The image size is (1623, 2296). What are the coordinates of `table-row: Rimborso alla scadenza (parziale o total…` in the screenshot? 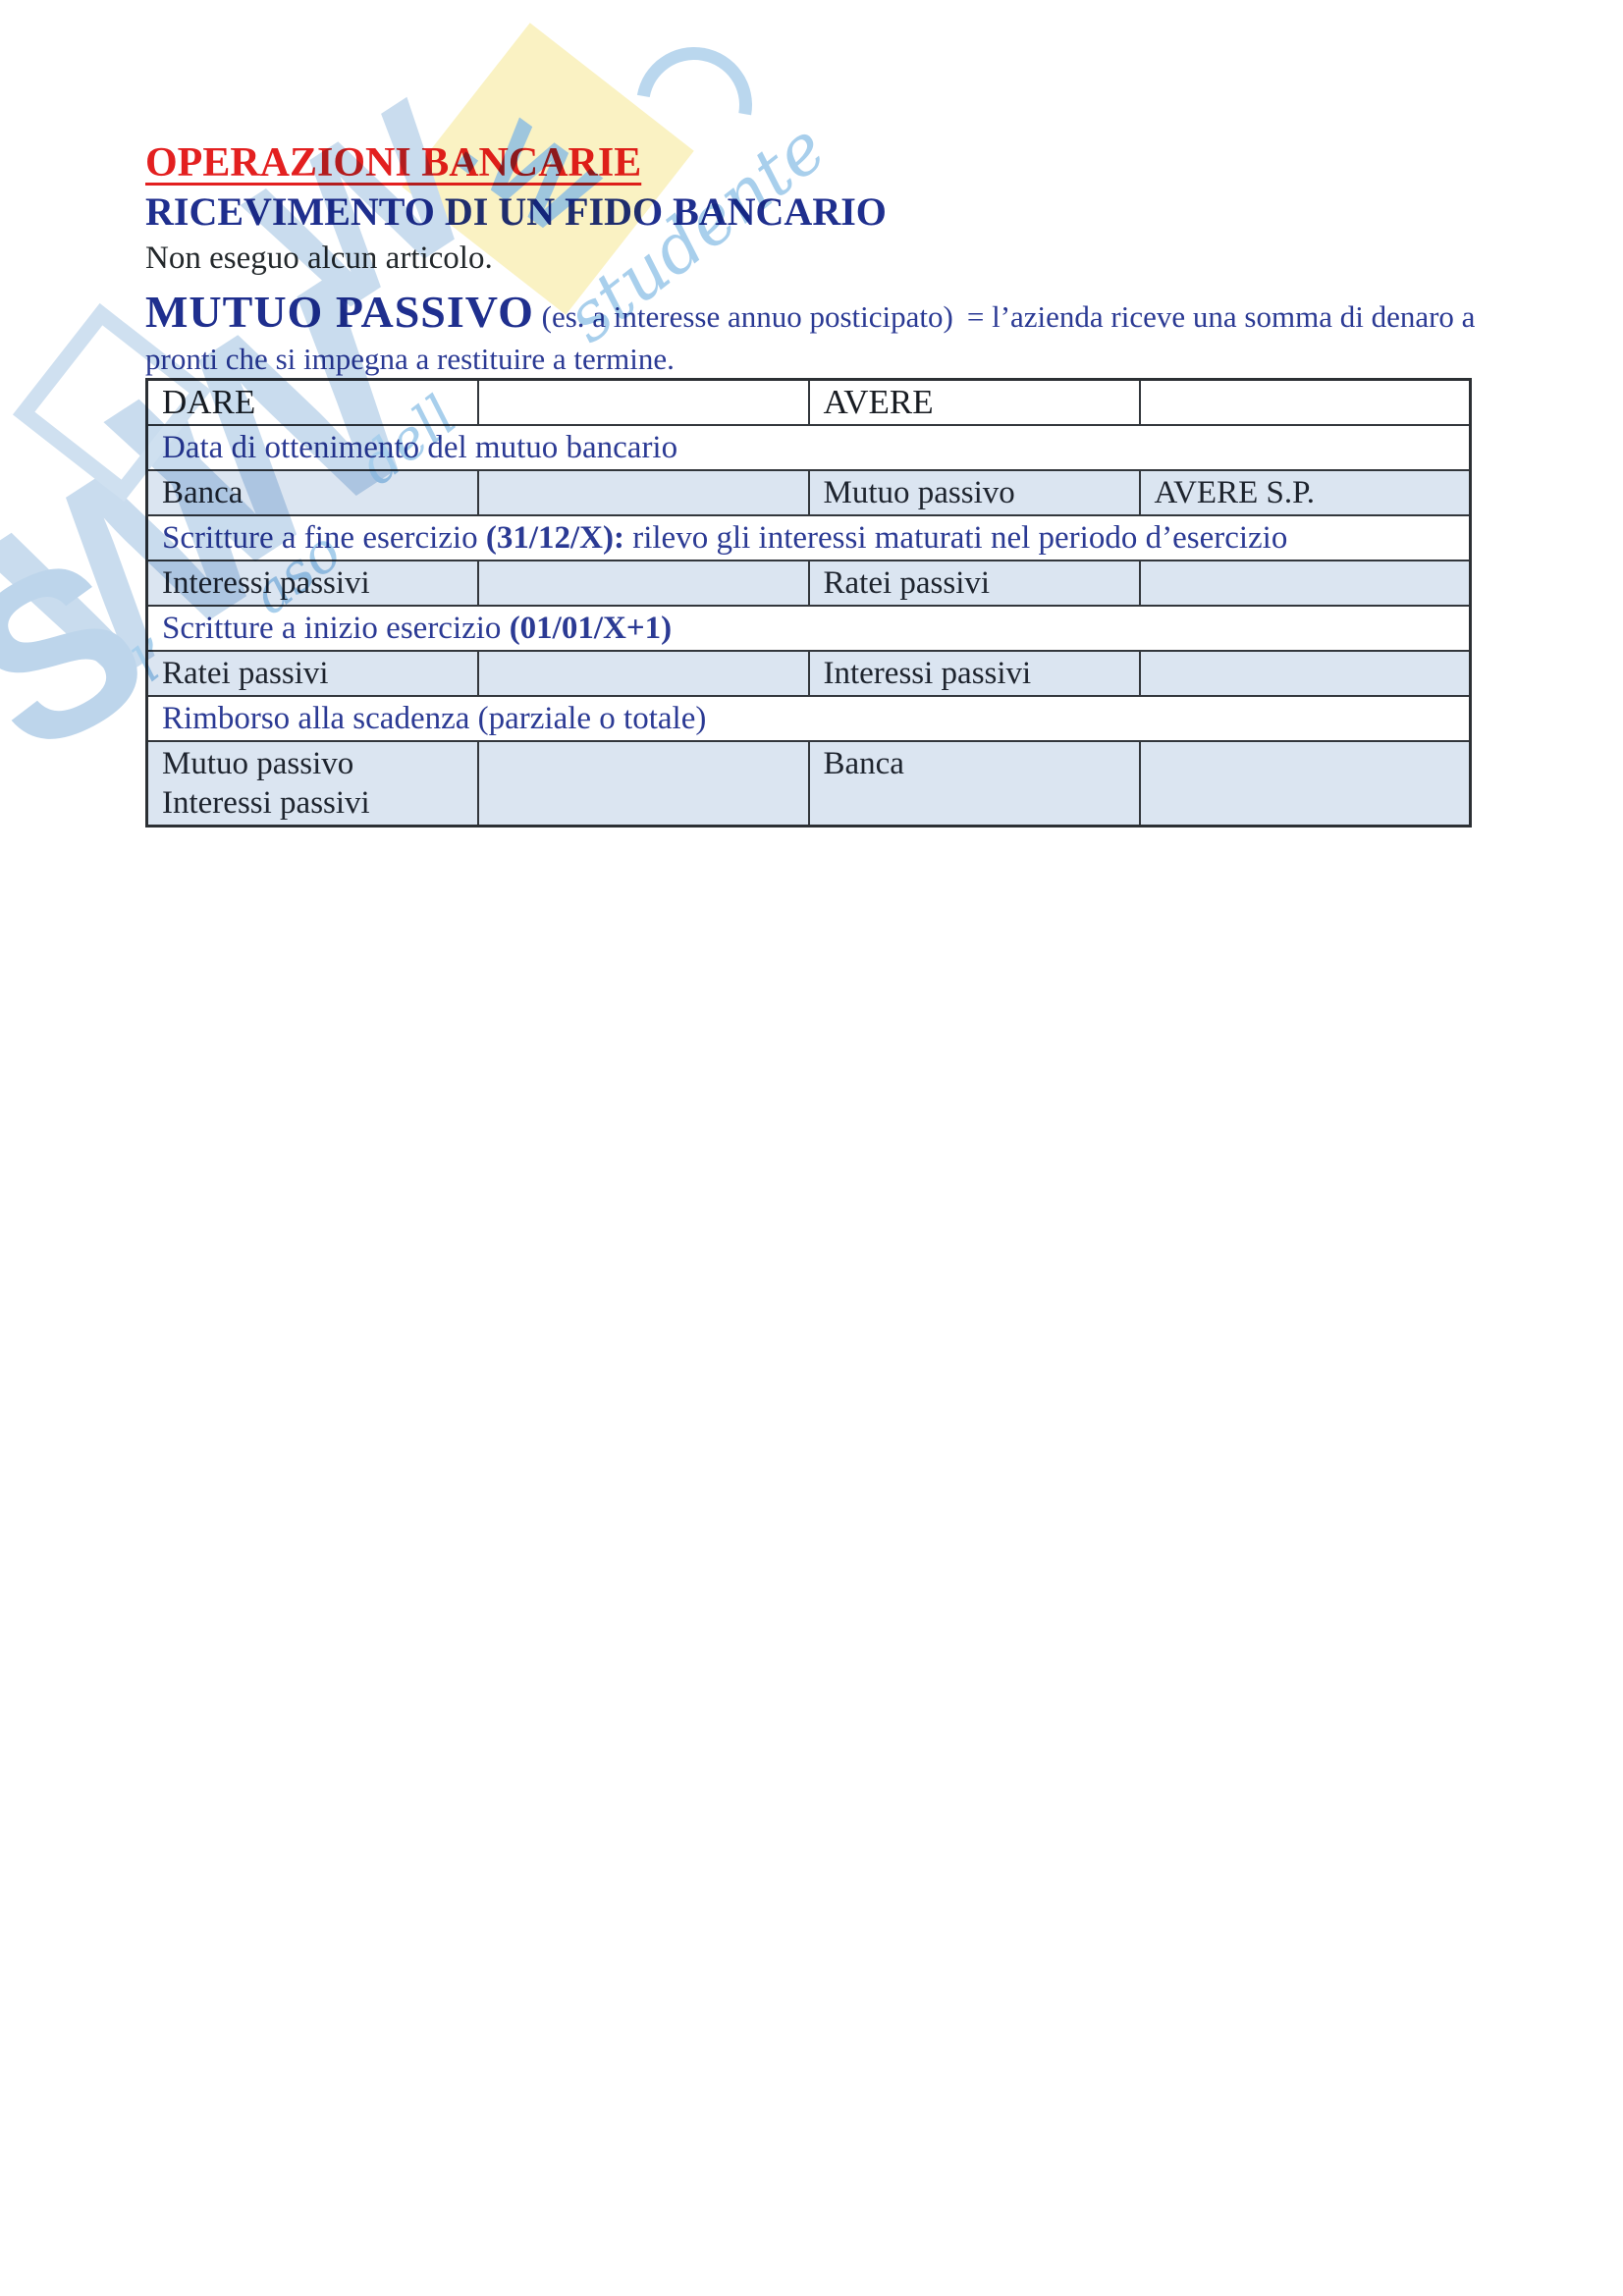 It's located at (808, 719).